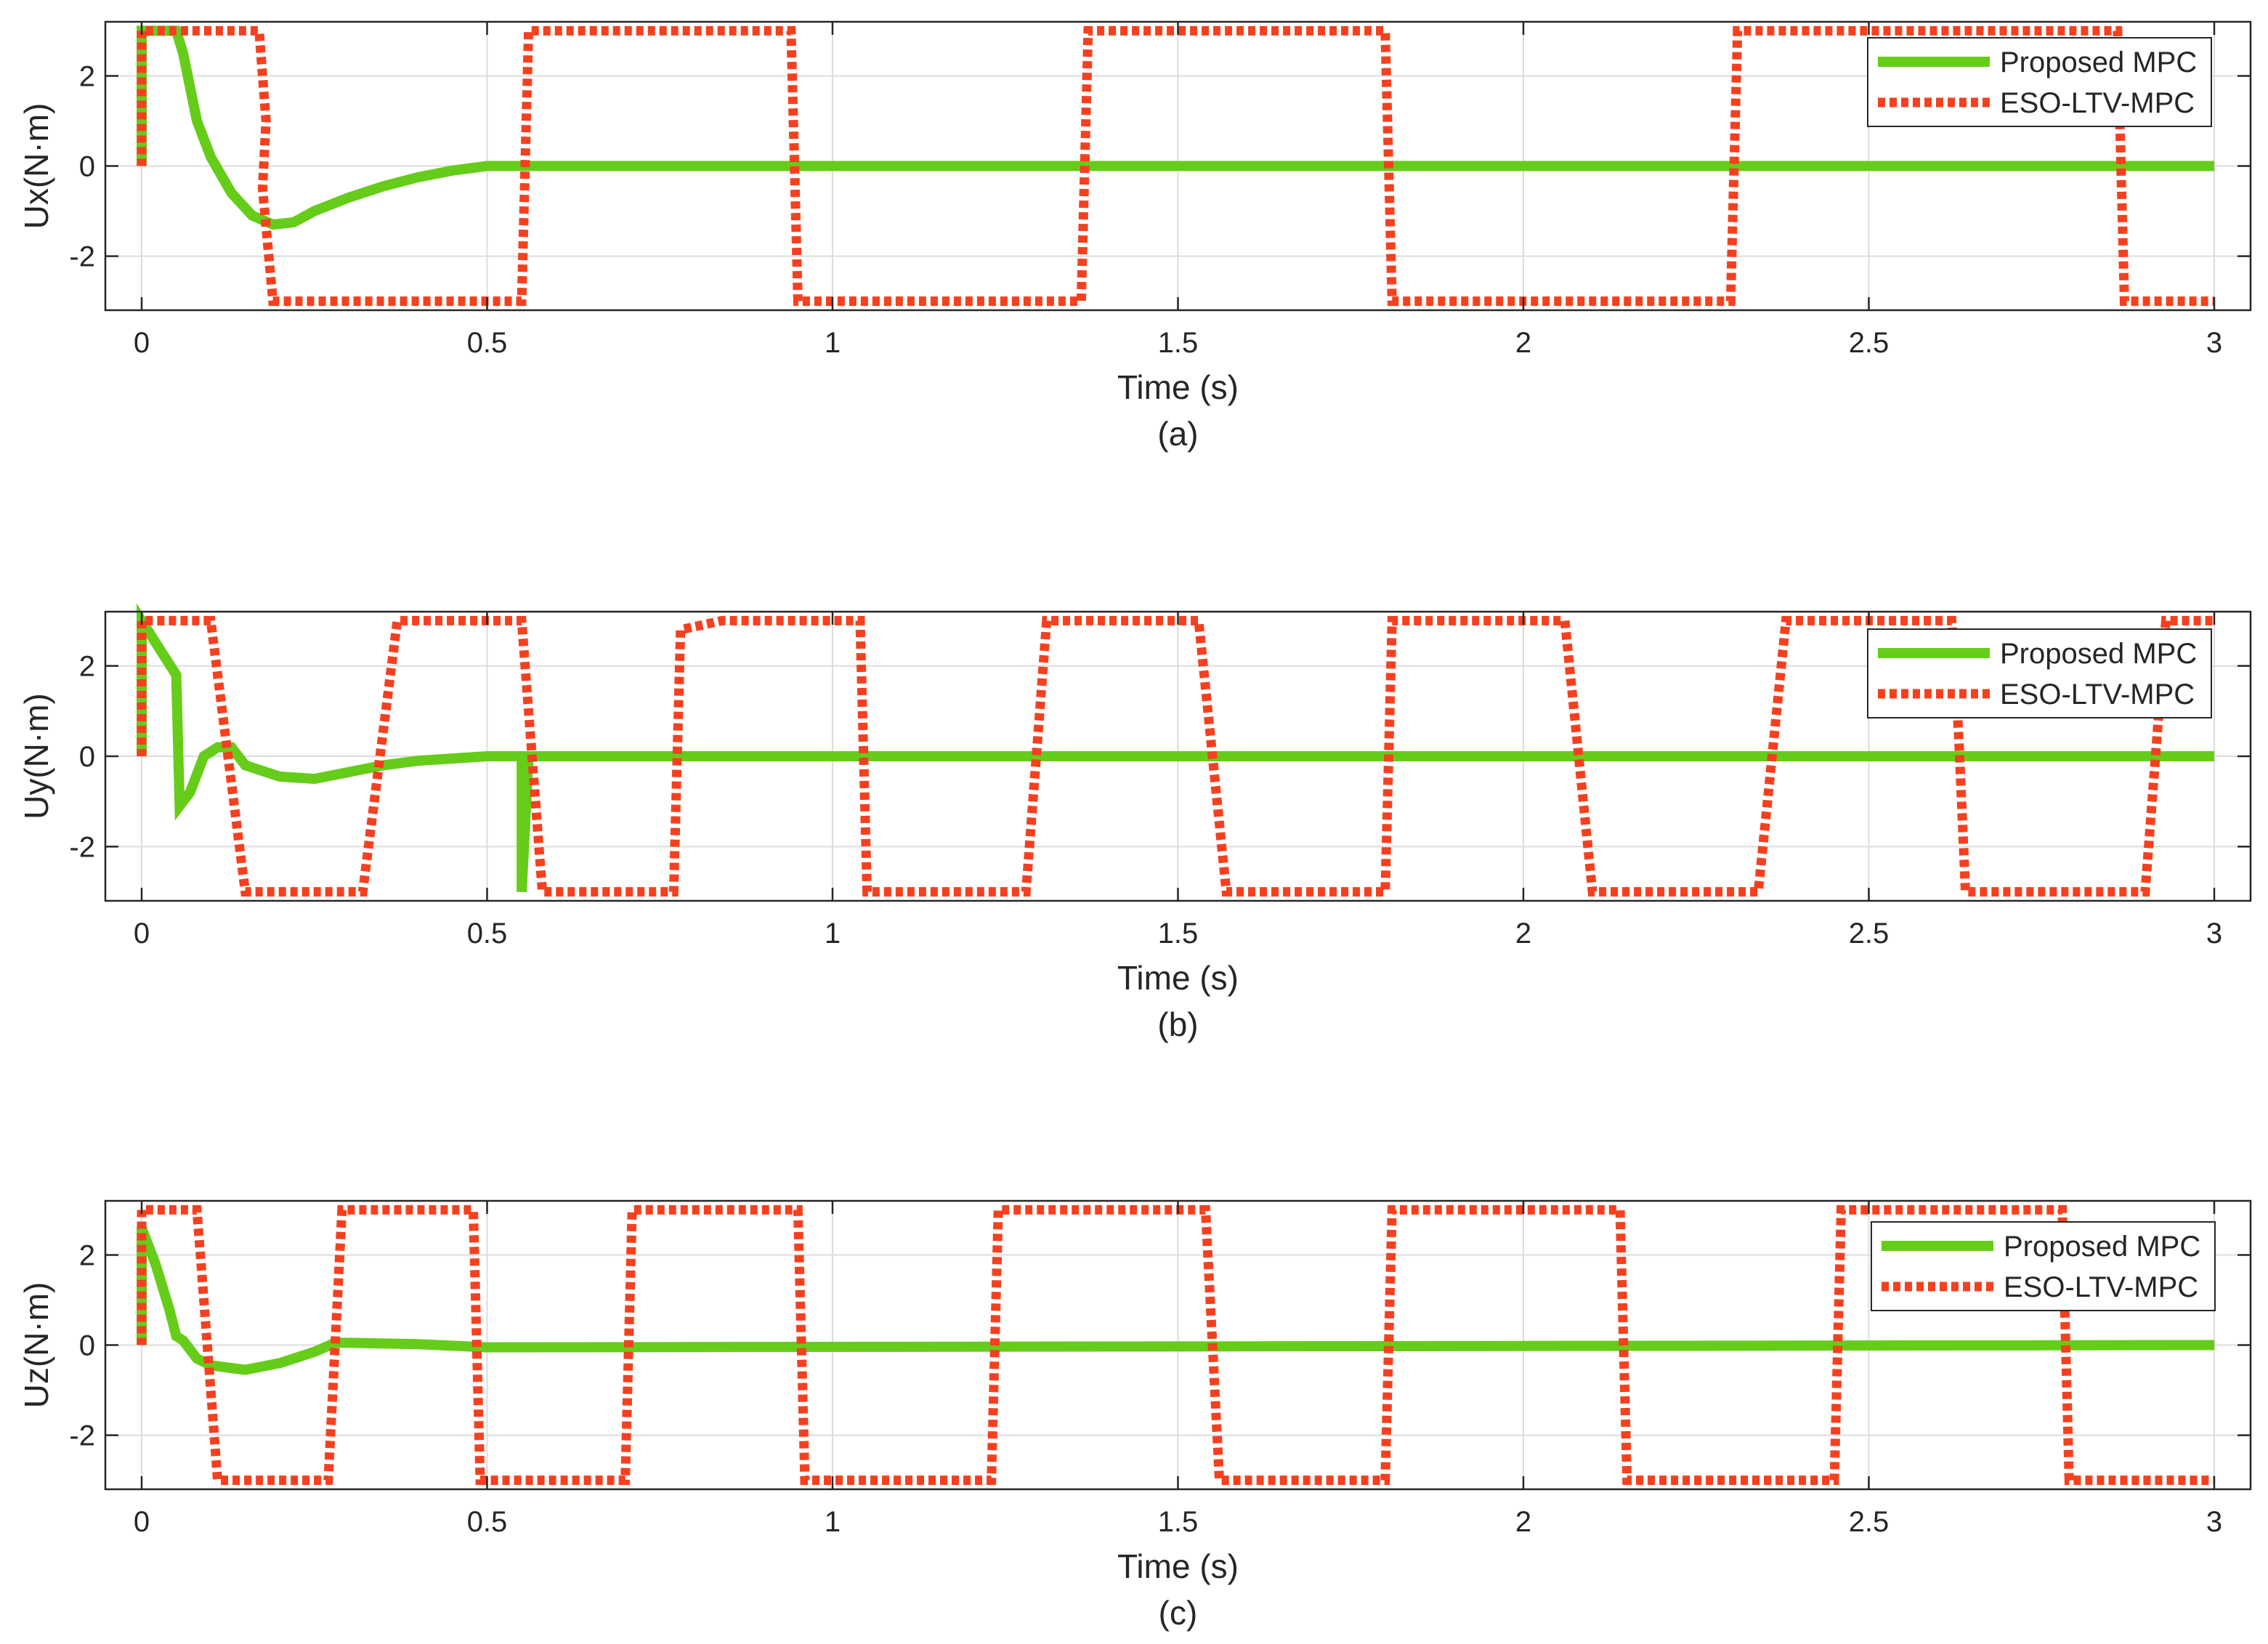 The width and height of the screenshot is (2268, 1644). Describe the element at coordinates (36, 166) in the screenshot. I see `y-axis-label: Ux(N·m)` at that location.